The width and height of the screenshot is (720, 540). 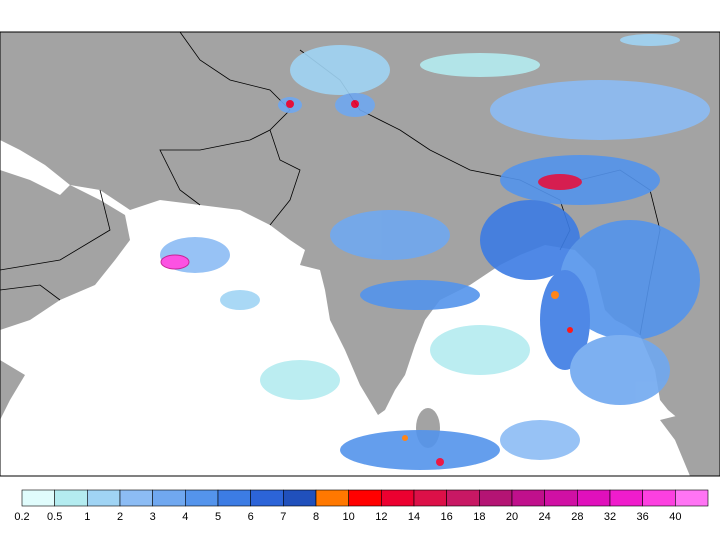 What do you see at coordinates (690, 443) in the screenshot?
I see `malay-peninsula` at bounding box center [690, 443].